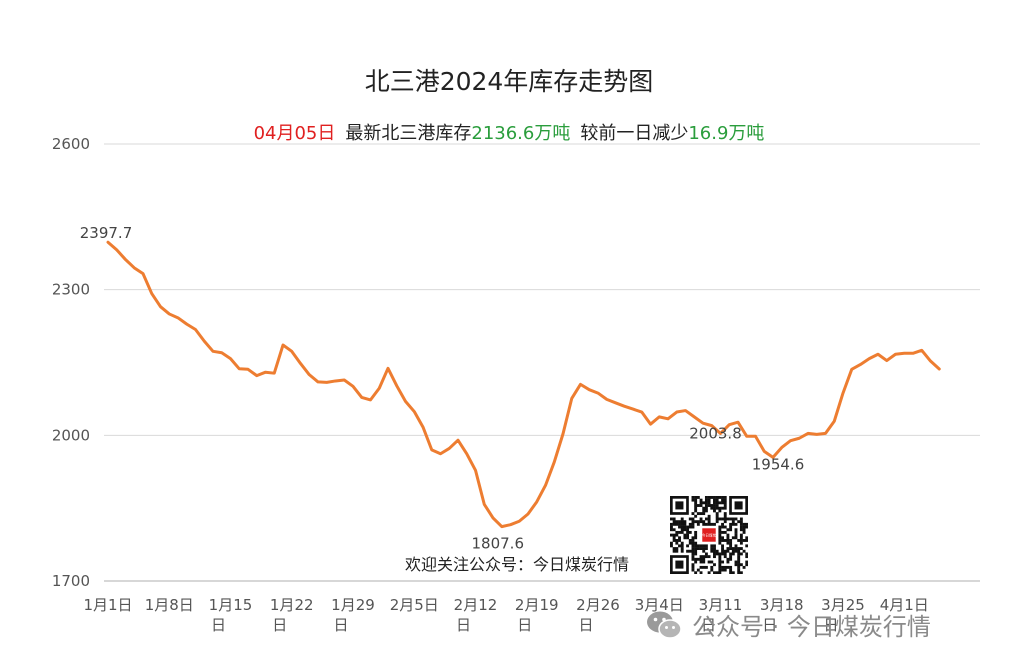 This screenshot has height=667, width=1018. I want to click on x-tick-label: 3月4日, so click(659, 605).